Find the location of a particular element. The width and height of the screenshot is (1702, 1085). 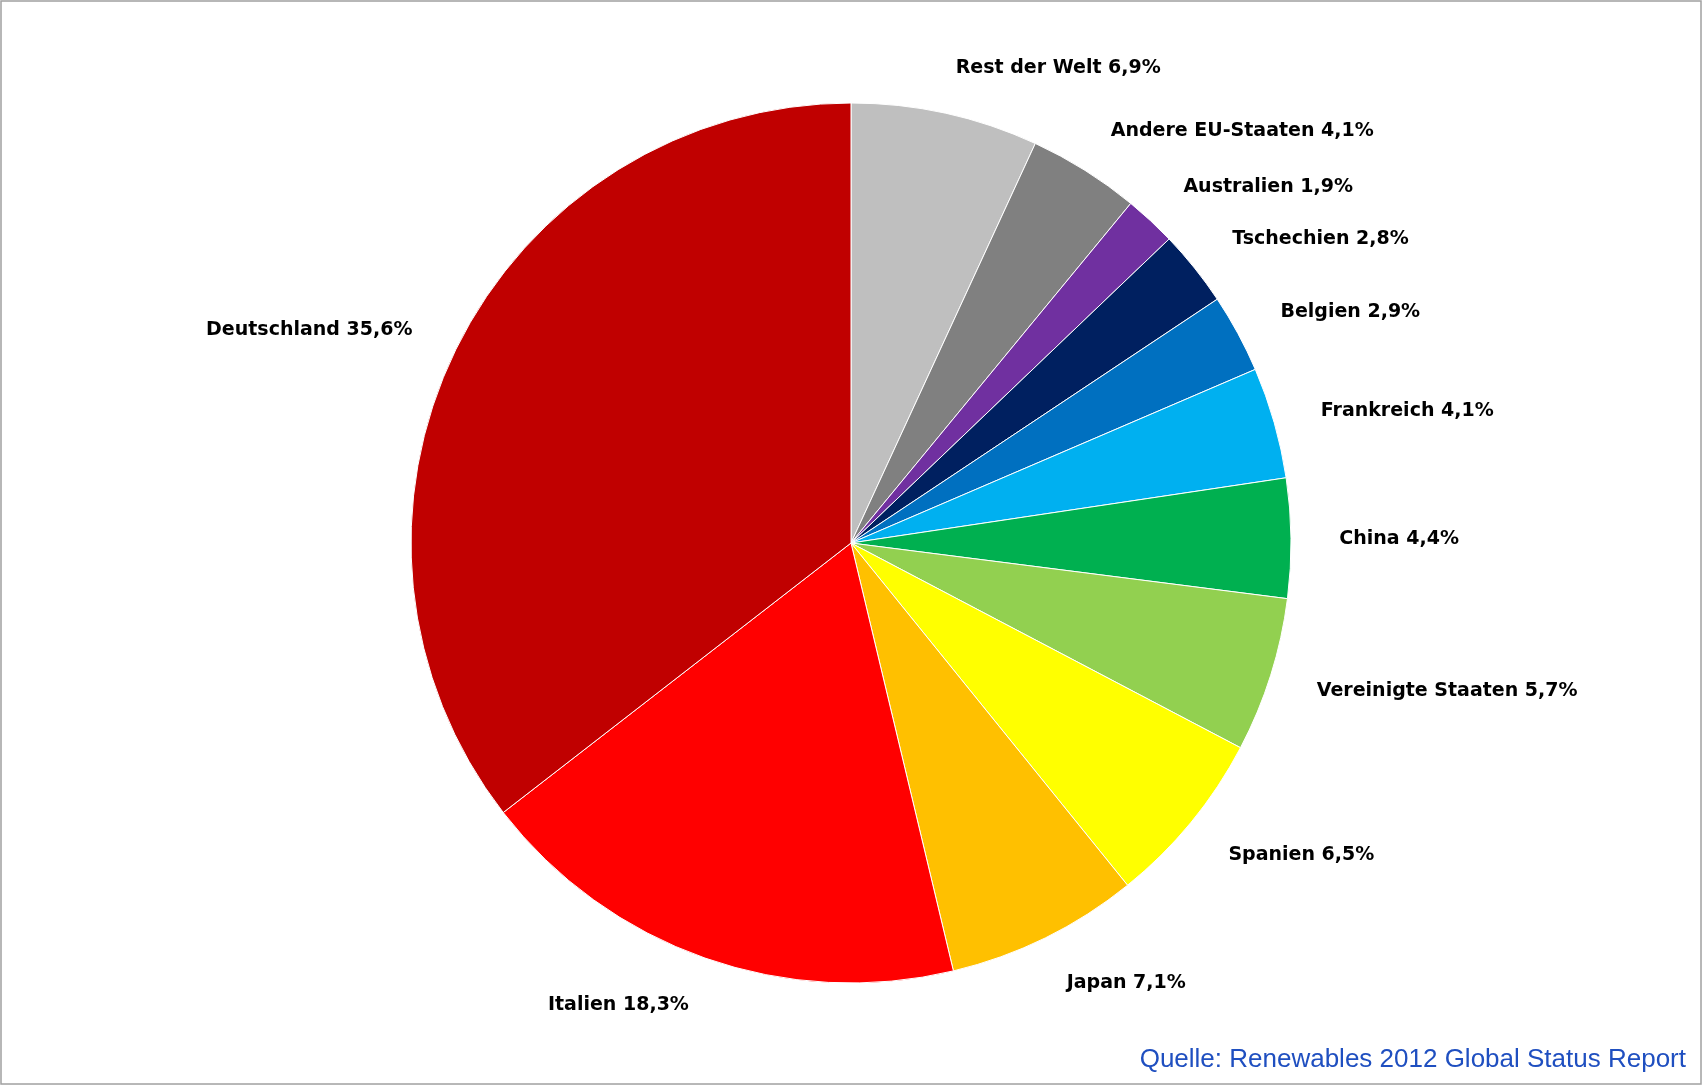

slice-label: Frankreich 4,1% is located at coordinates (1407, 408).